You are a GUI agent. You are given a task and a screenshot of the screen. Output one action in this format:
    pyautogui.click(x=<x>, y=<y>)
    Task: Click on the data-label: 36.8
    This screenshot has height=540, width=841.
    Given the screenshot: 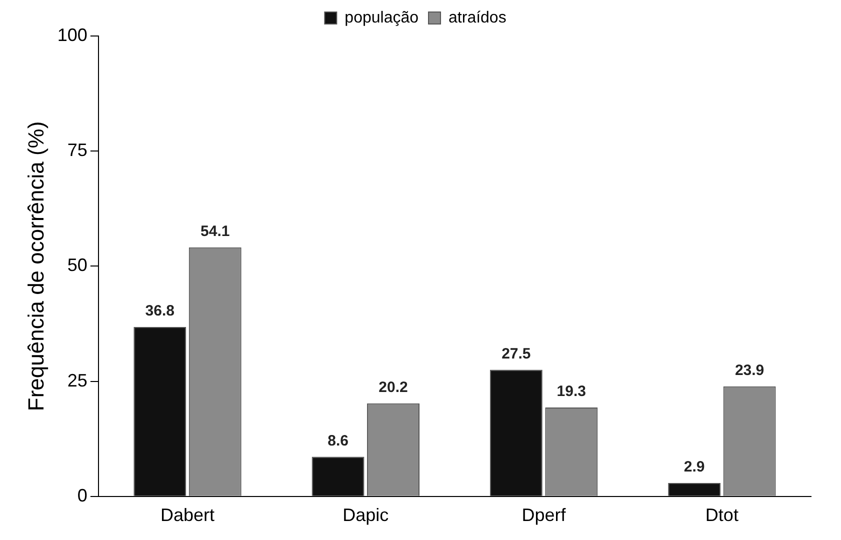 What is the action you would take?
    pyautogui.click(x=159, y=311)
    